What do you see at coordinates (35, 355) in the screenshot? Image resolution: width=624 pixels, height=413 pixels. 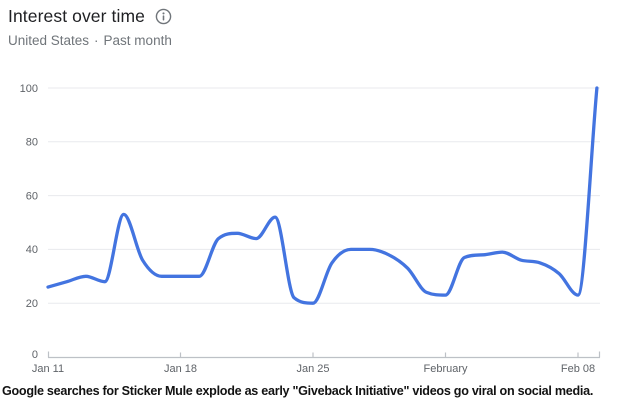 I see `y-axis-label: 0` at bounding box center [35, 355].